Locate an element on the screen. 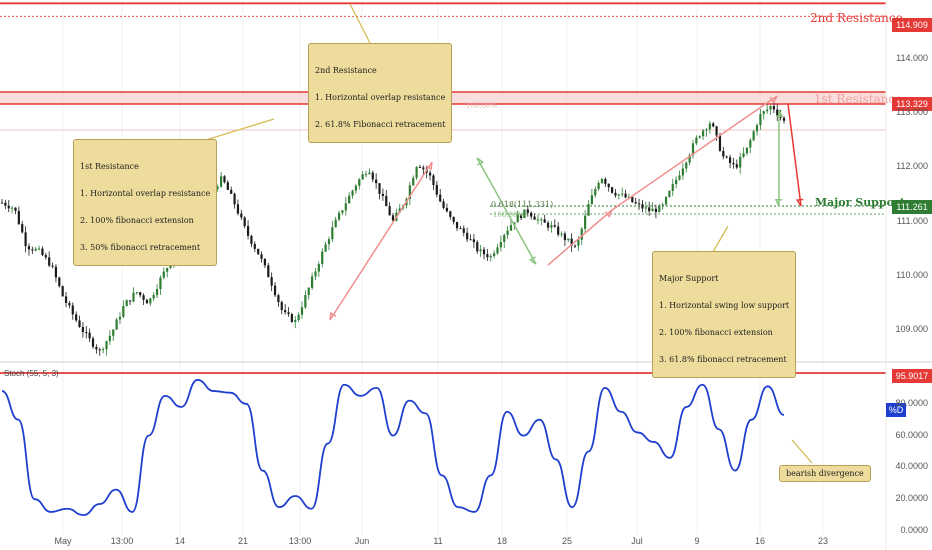  r1-price-tag: 113.329 is located at coordinates (912, 104).